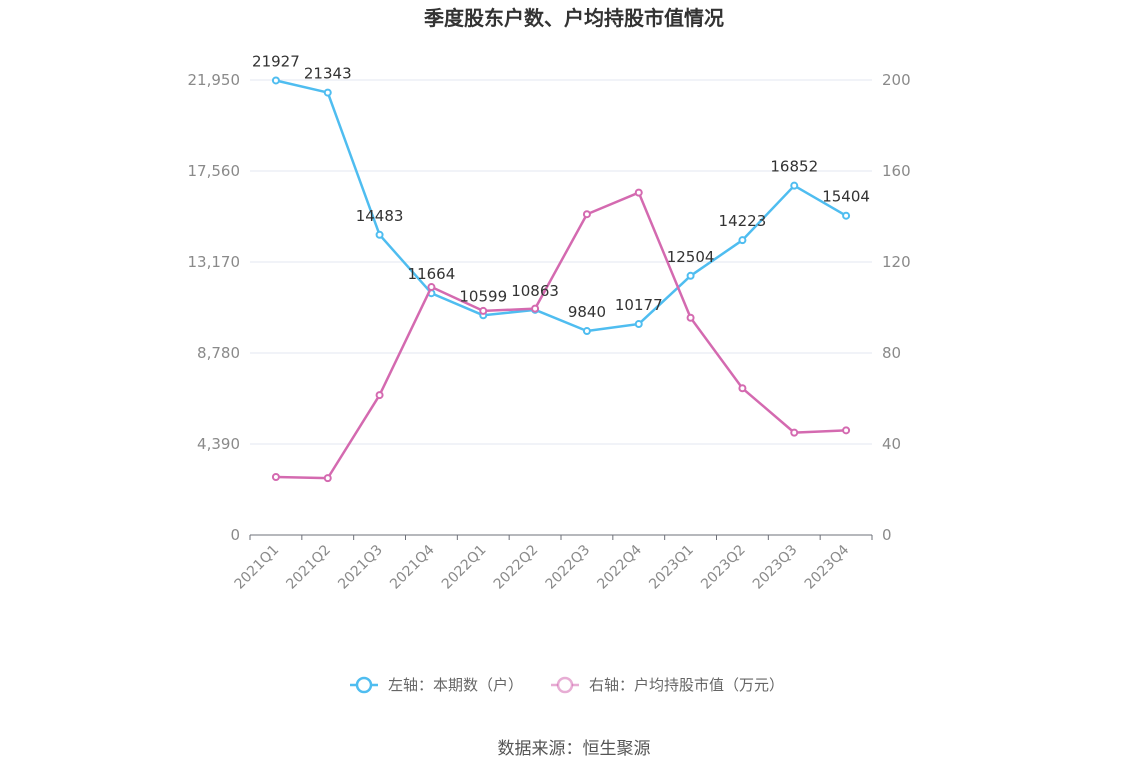 The width and height of the screenshot is (1148, 776). I want to click on left-axis-tick-label: 0, so click(235, 535).